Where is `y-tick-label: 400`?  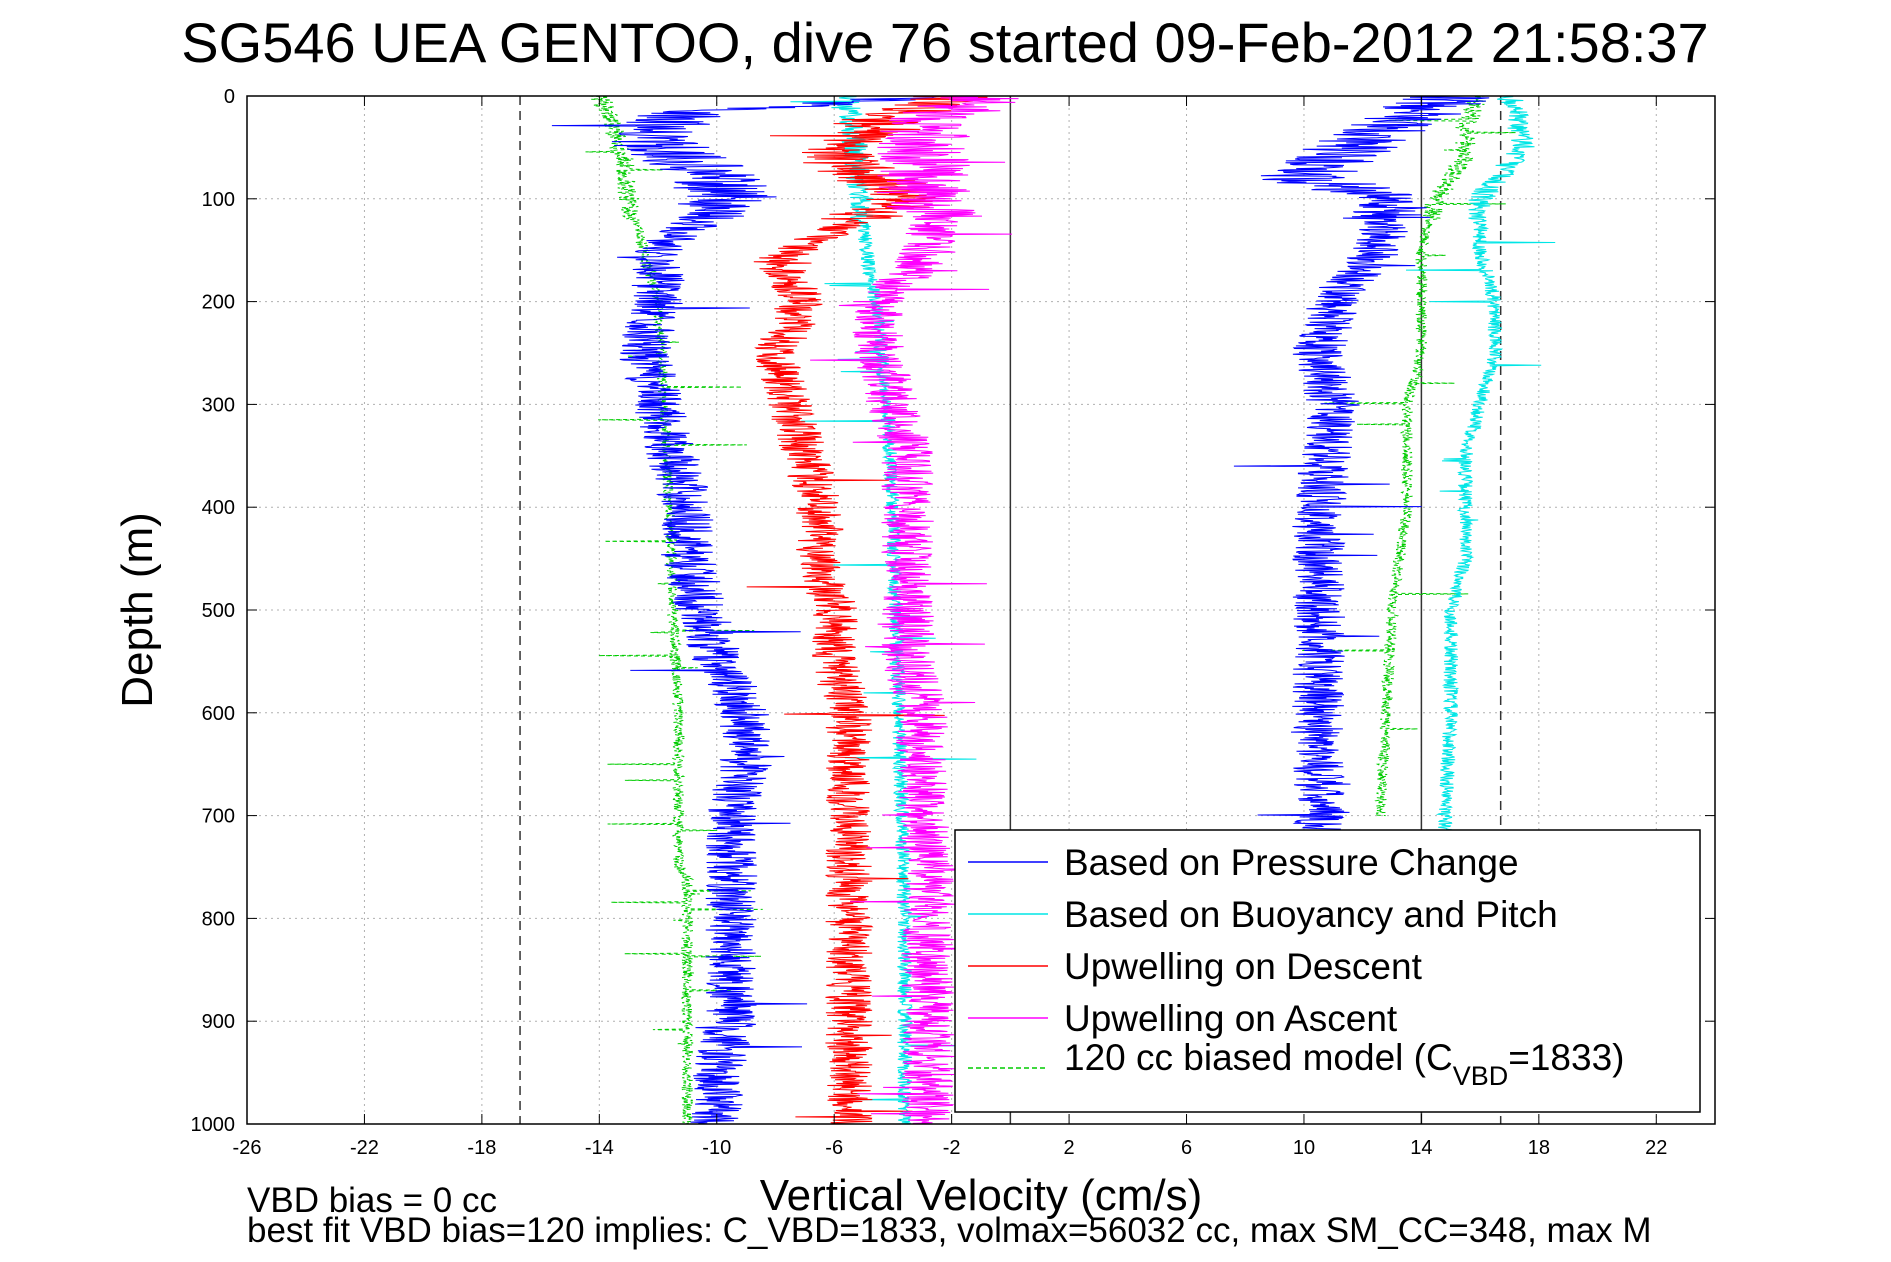
y-tick-label: 400 is located at coordinates (218, 508).